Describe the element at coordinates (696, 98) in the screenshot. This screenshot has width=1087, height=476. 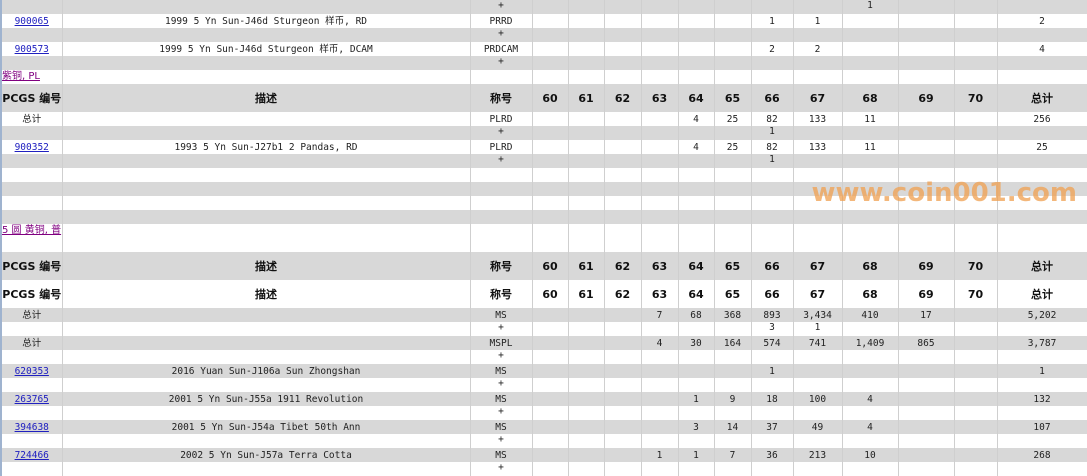
I see `header-grade-64: 64` at that location.